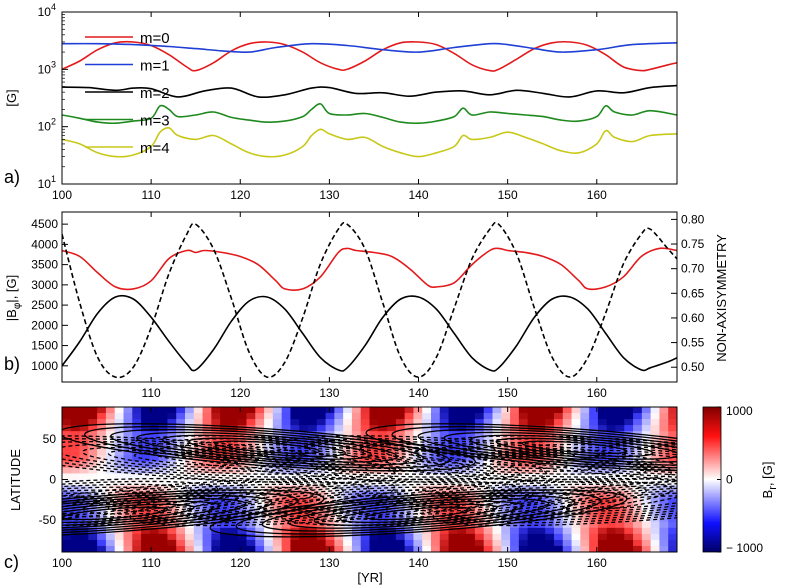  What do you see at coordinates (44, 265) in the screenshot?
I see `panel-b-y-tick-label: 3500` at bounding box center [44, 265].